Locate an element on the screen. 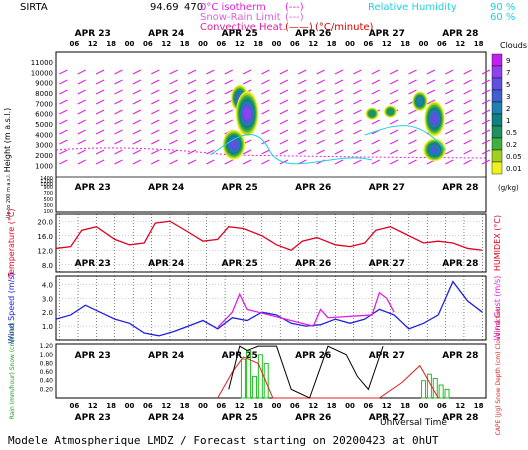  temp-date-label: APR 24 is located at coordinates (166, 264).